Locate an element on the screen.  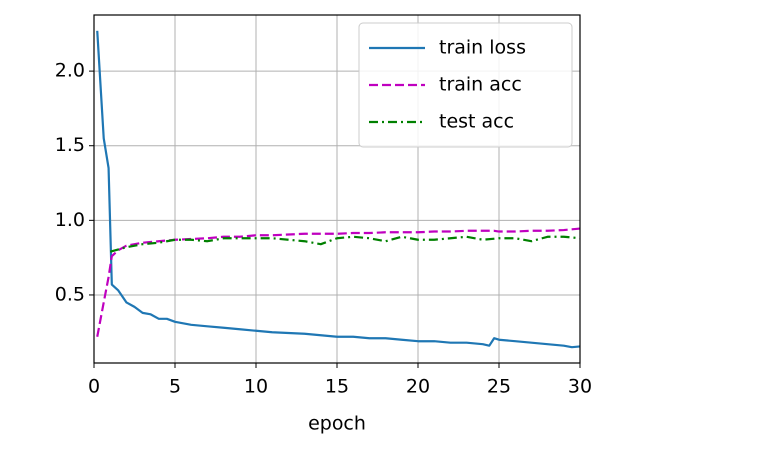
x-tick-label: 0 is located at coordinates (94, 387).